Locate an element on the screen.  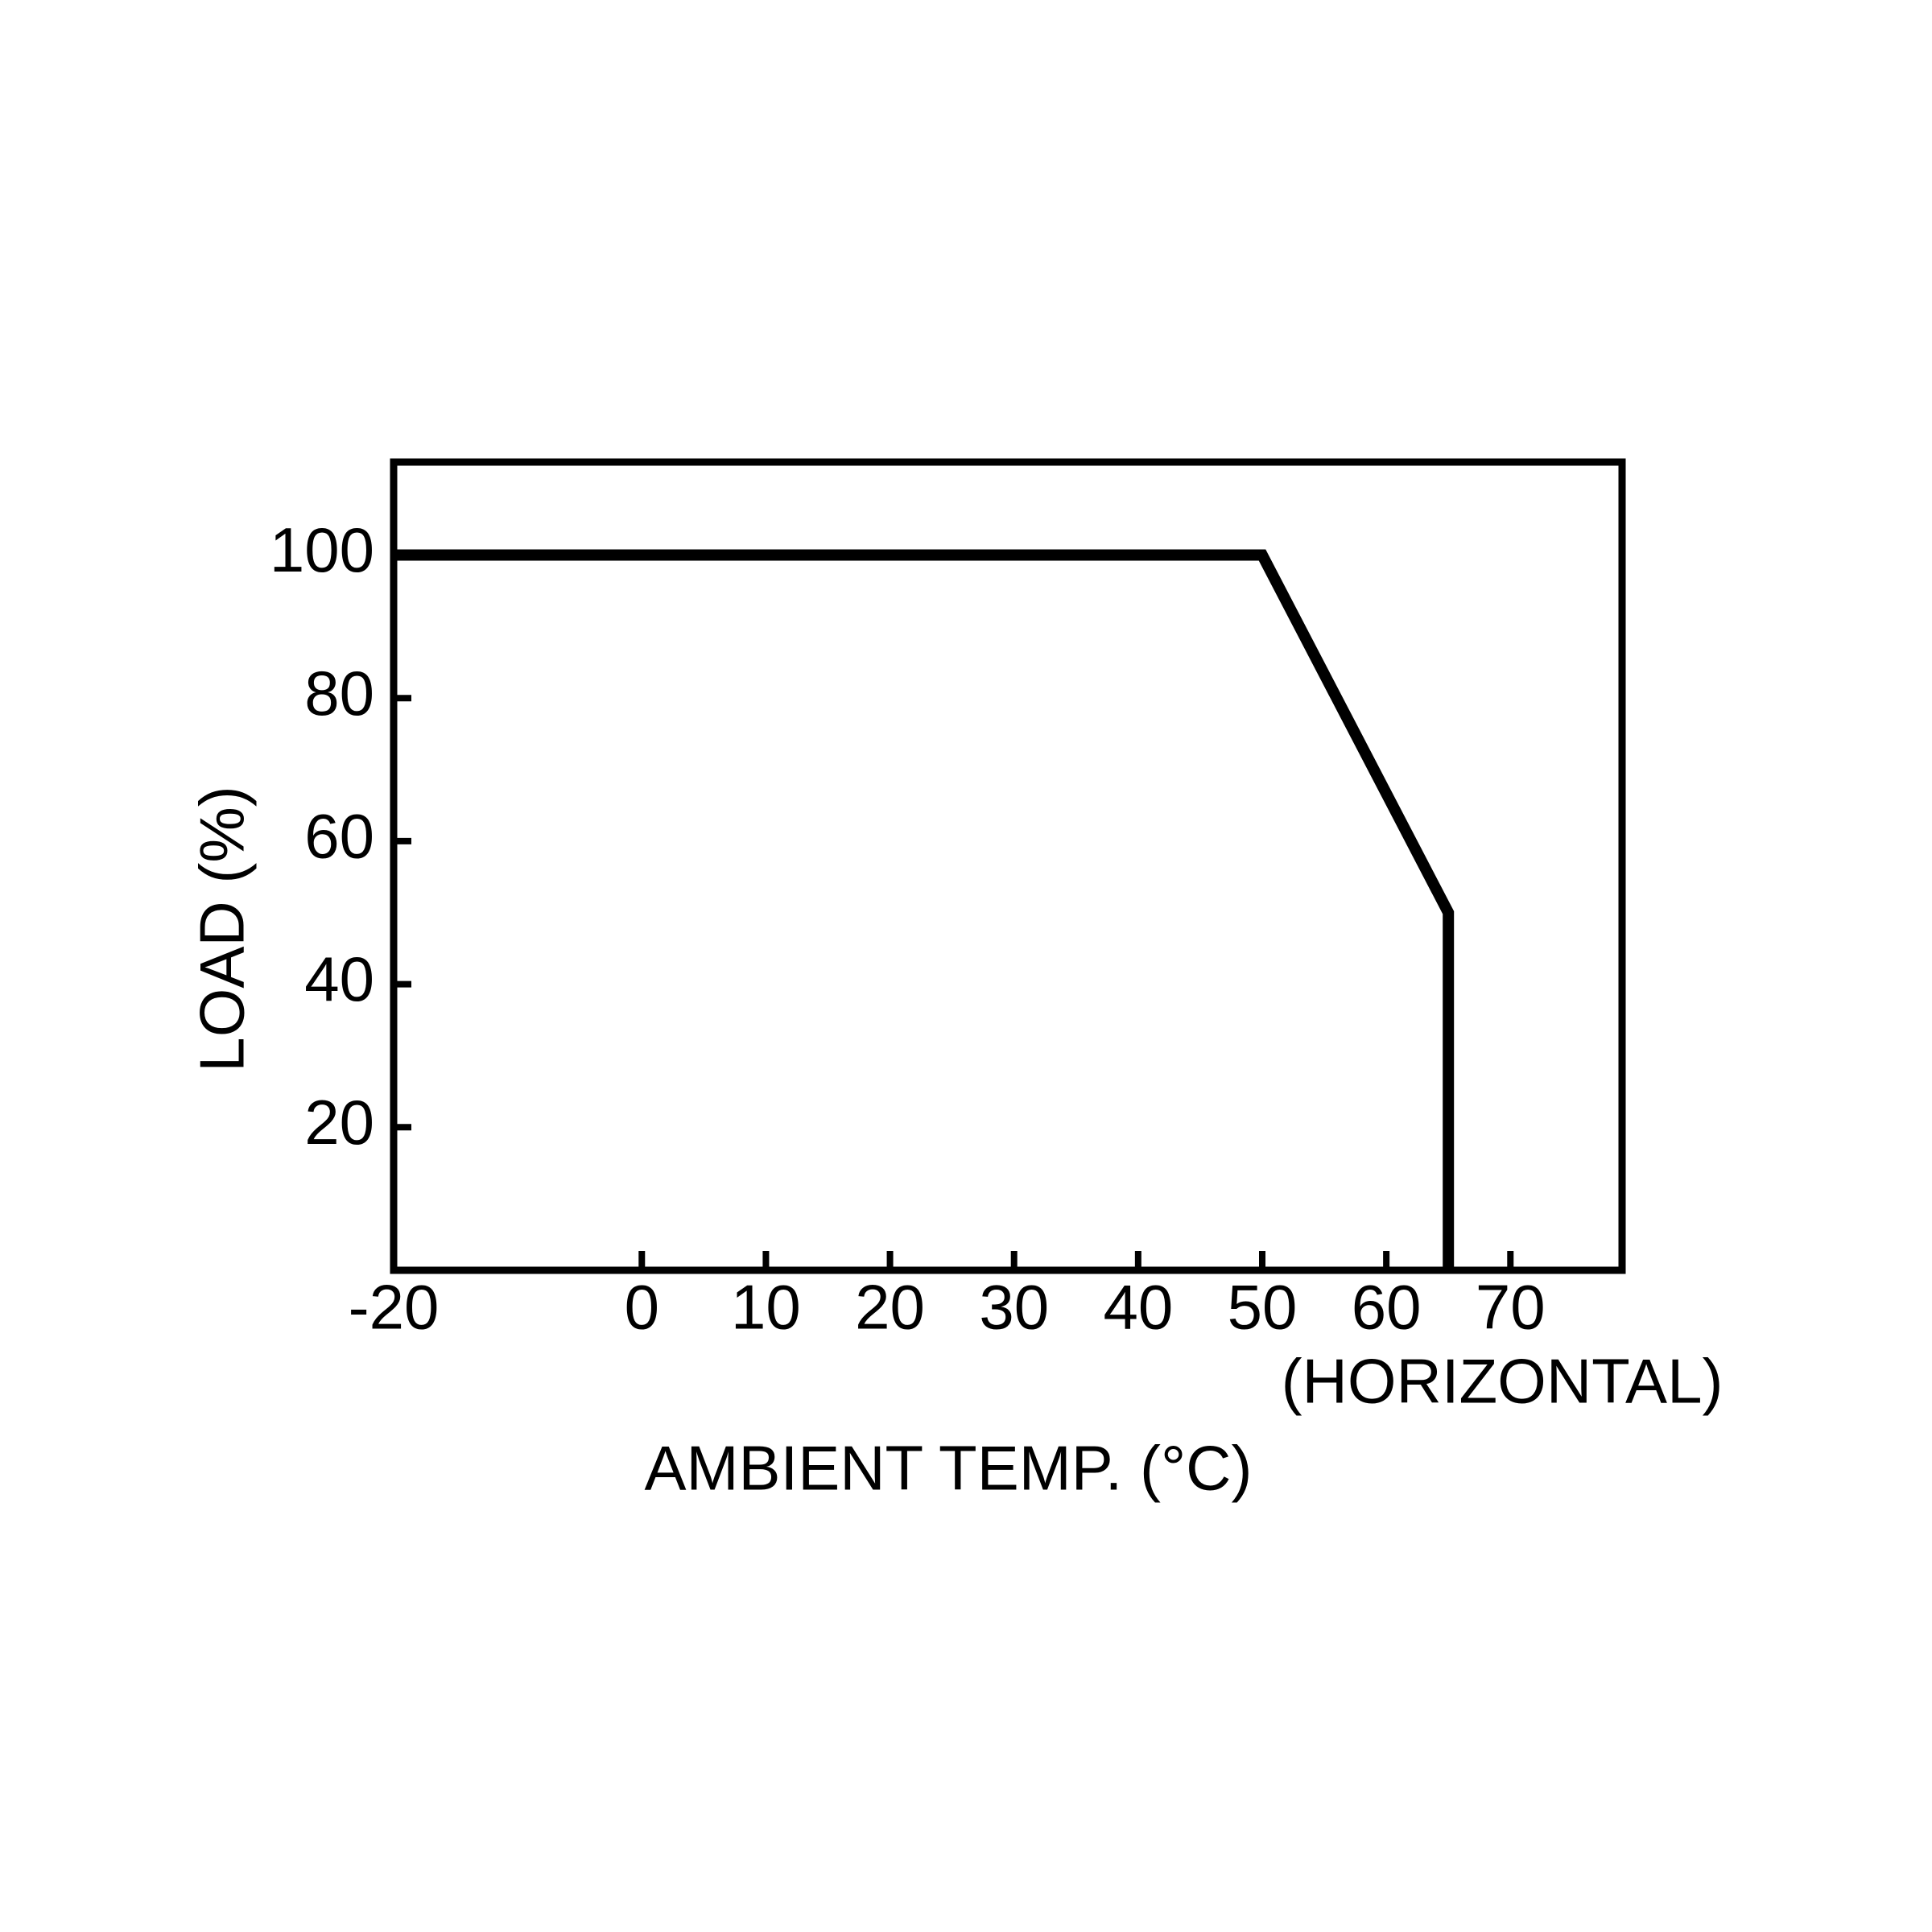
y-axis-label: LOAD (%) is located at coordinates (222, 928).